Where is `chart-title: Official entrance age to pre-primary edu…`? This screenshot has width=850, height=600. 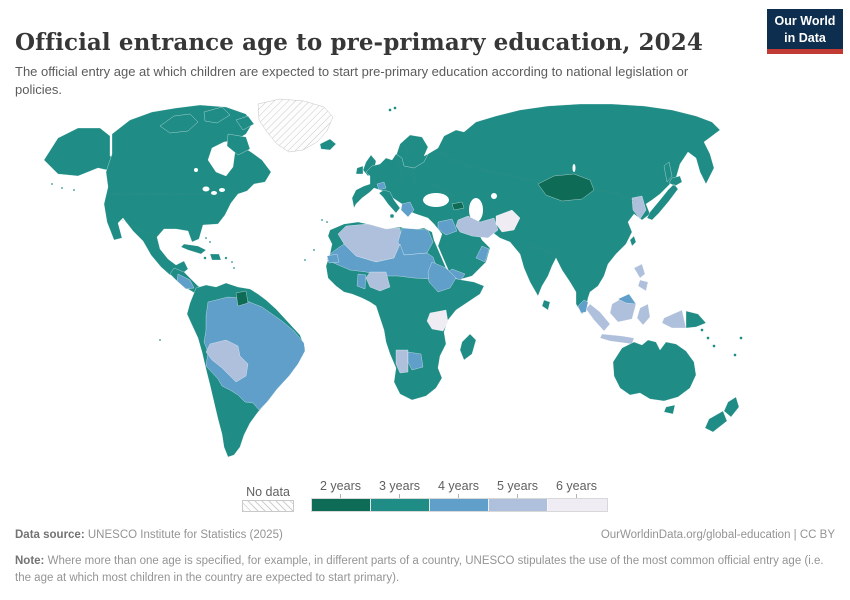
chart-title: Official entrance age to pre-primary edu… is located at coordinates (359, 43).